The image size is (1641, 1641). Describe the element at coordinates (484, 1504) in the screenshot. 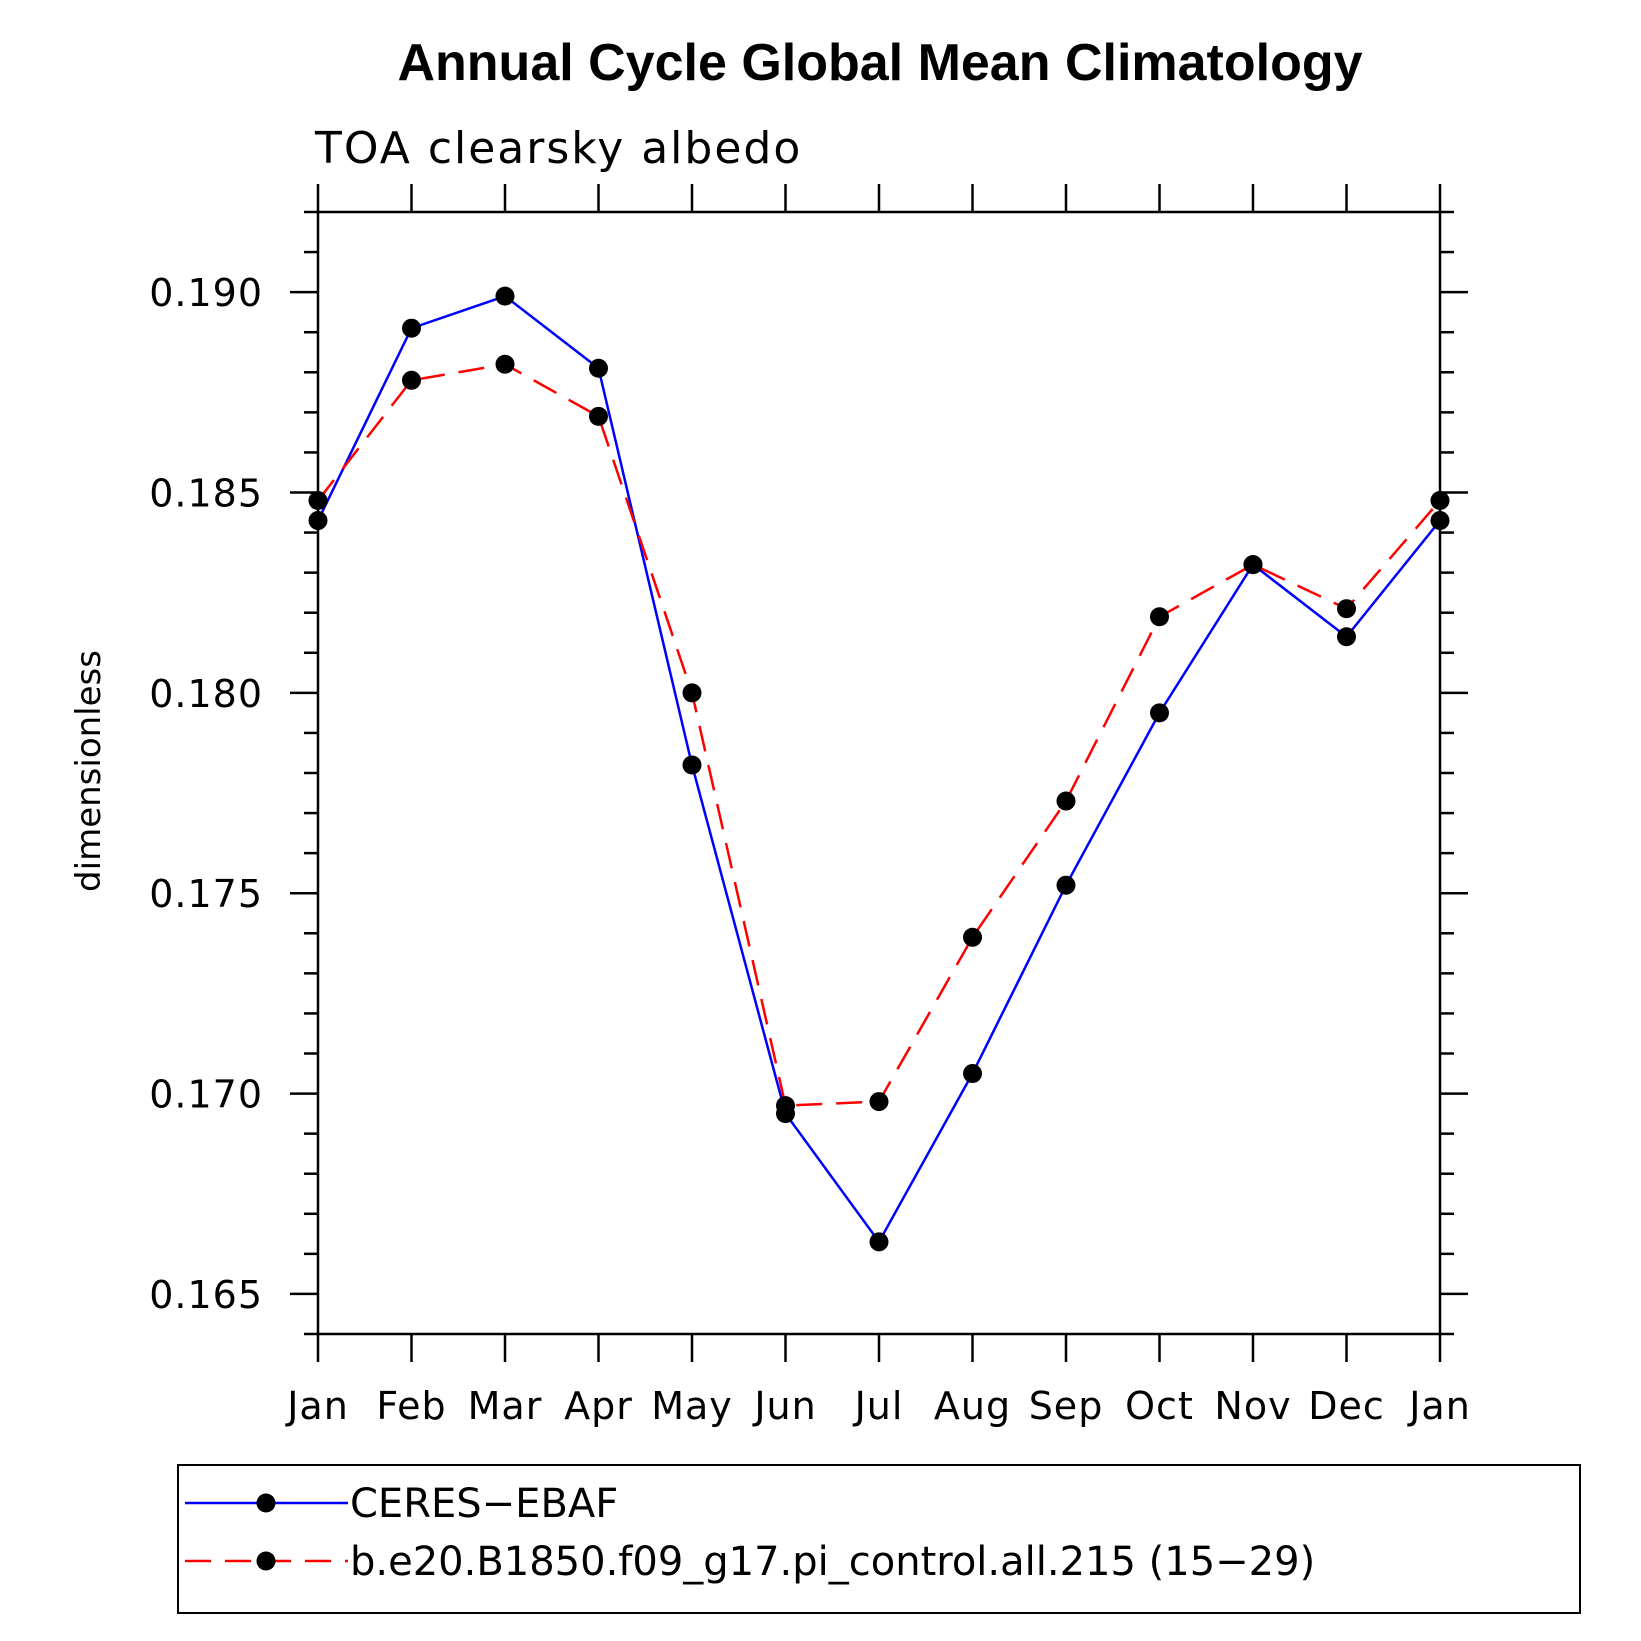

I see `legend-label-0: CERES−EBAF` at that location.